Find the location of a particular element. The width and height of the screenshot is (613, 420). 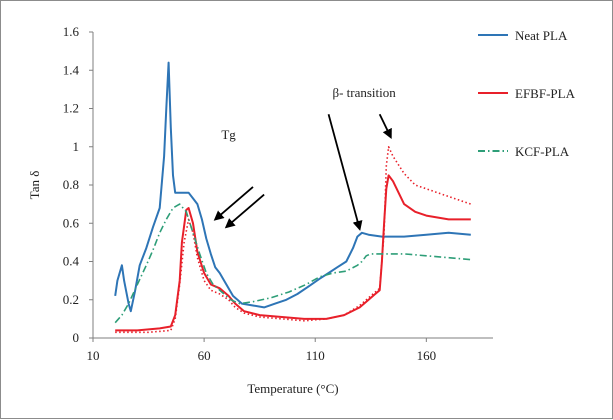

y-tick-label: 0.2 is located at coordinates (71, 299).